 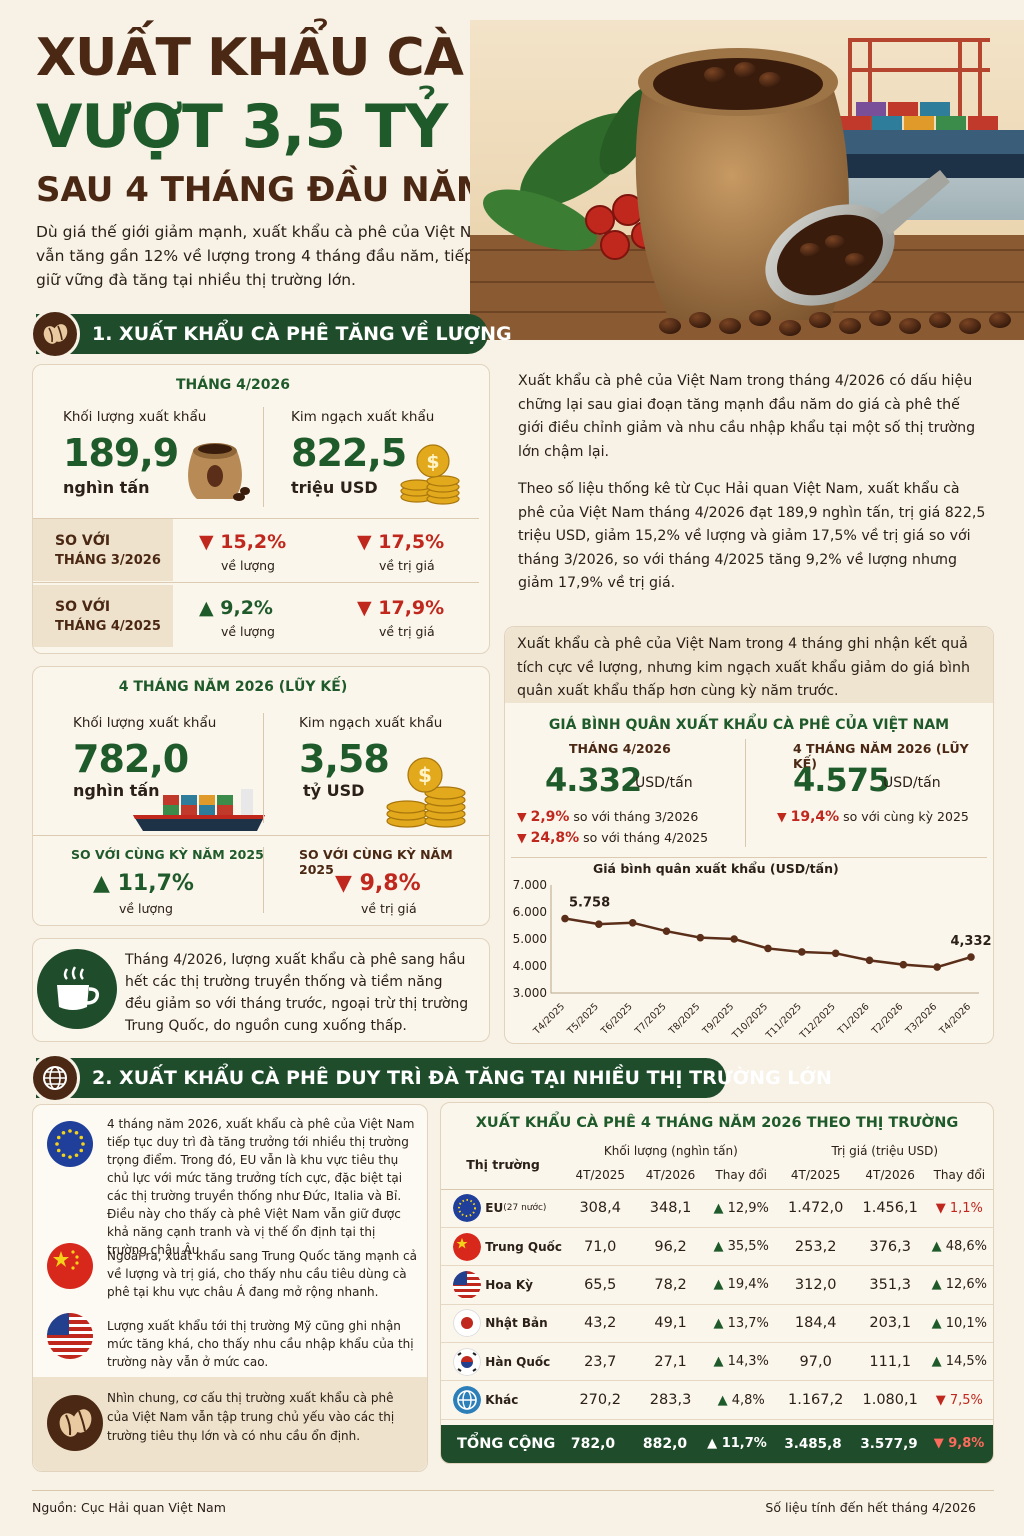 I want to click on cell-vol-2025: 65,5, so click(x=600, y=1284).